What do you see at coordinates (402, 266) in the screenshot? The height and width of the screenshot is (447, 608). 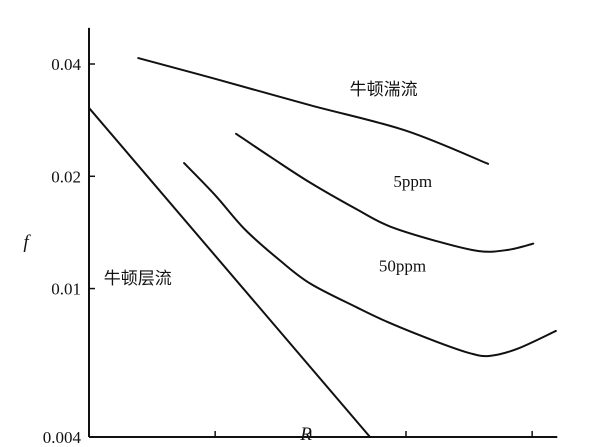 I see `series-label: 50ppm` at bounding box center [402, 266].